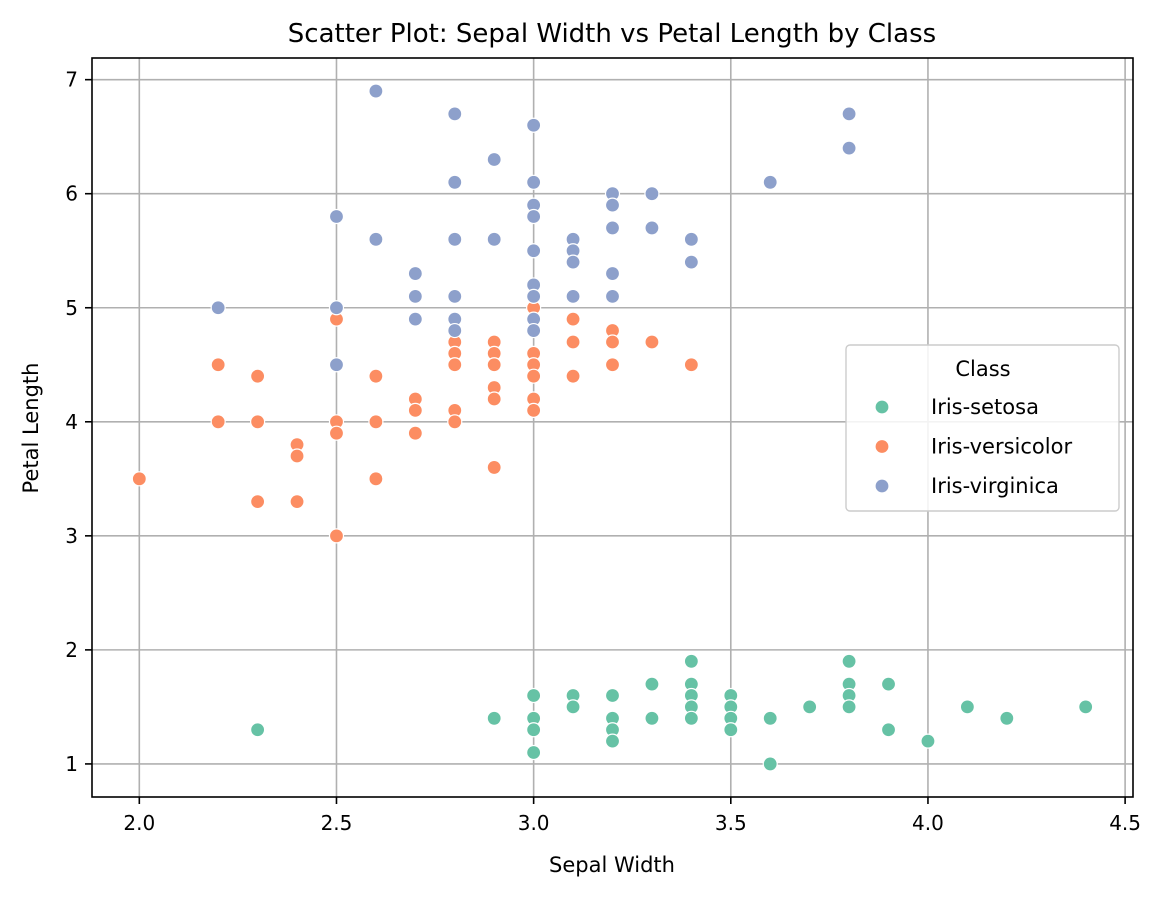 The width and height of the screenshot is (1165, 898). What do you see at coordinates (71, 650) in the screenshot?
I see `y-tick-label: 2` at bounding box center [71, 650].